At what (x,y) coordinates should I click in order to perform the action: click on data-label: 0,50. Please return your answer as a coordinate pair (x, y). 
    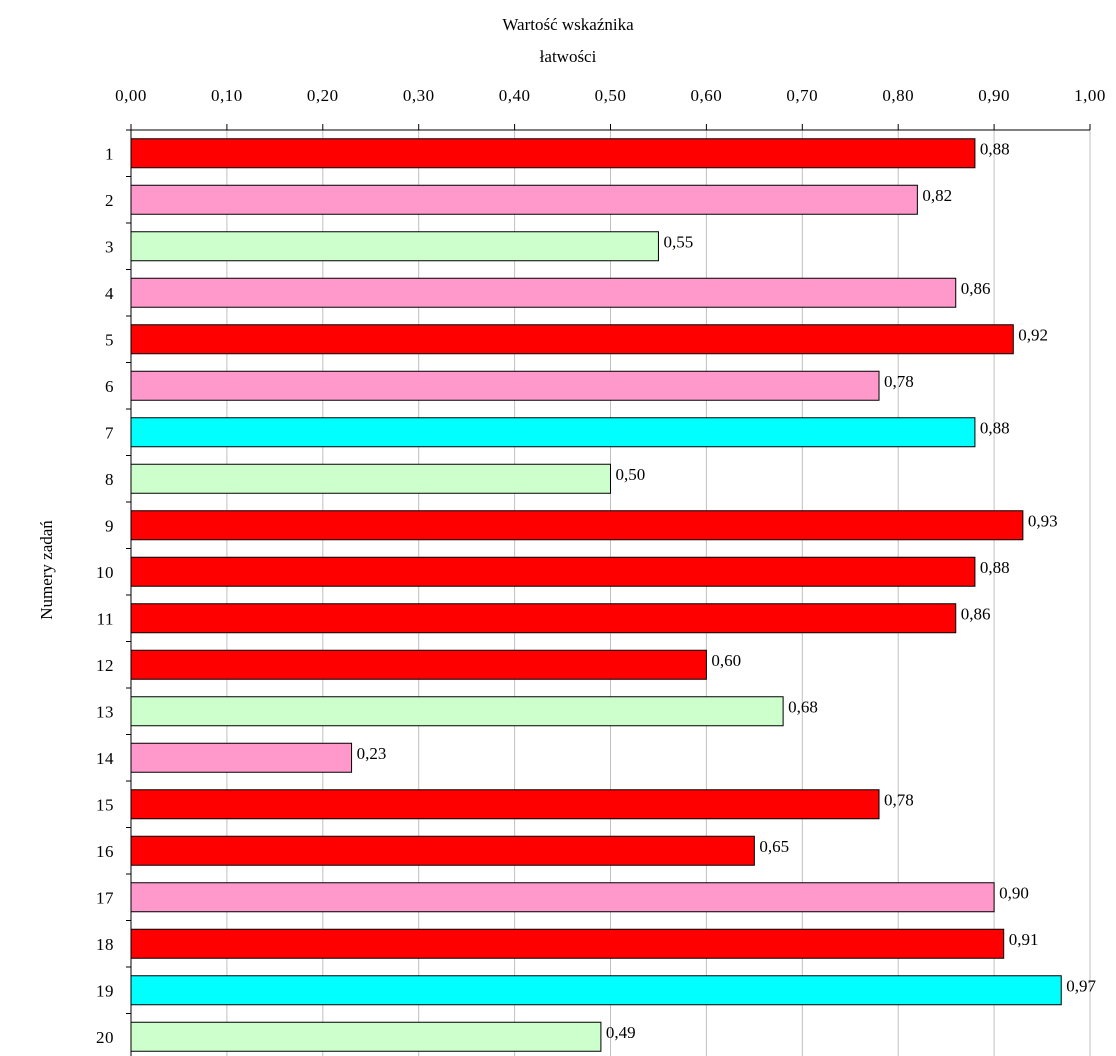
    Looking at the image, I should click on (631, 474).